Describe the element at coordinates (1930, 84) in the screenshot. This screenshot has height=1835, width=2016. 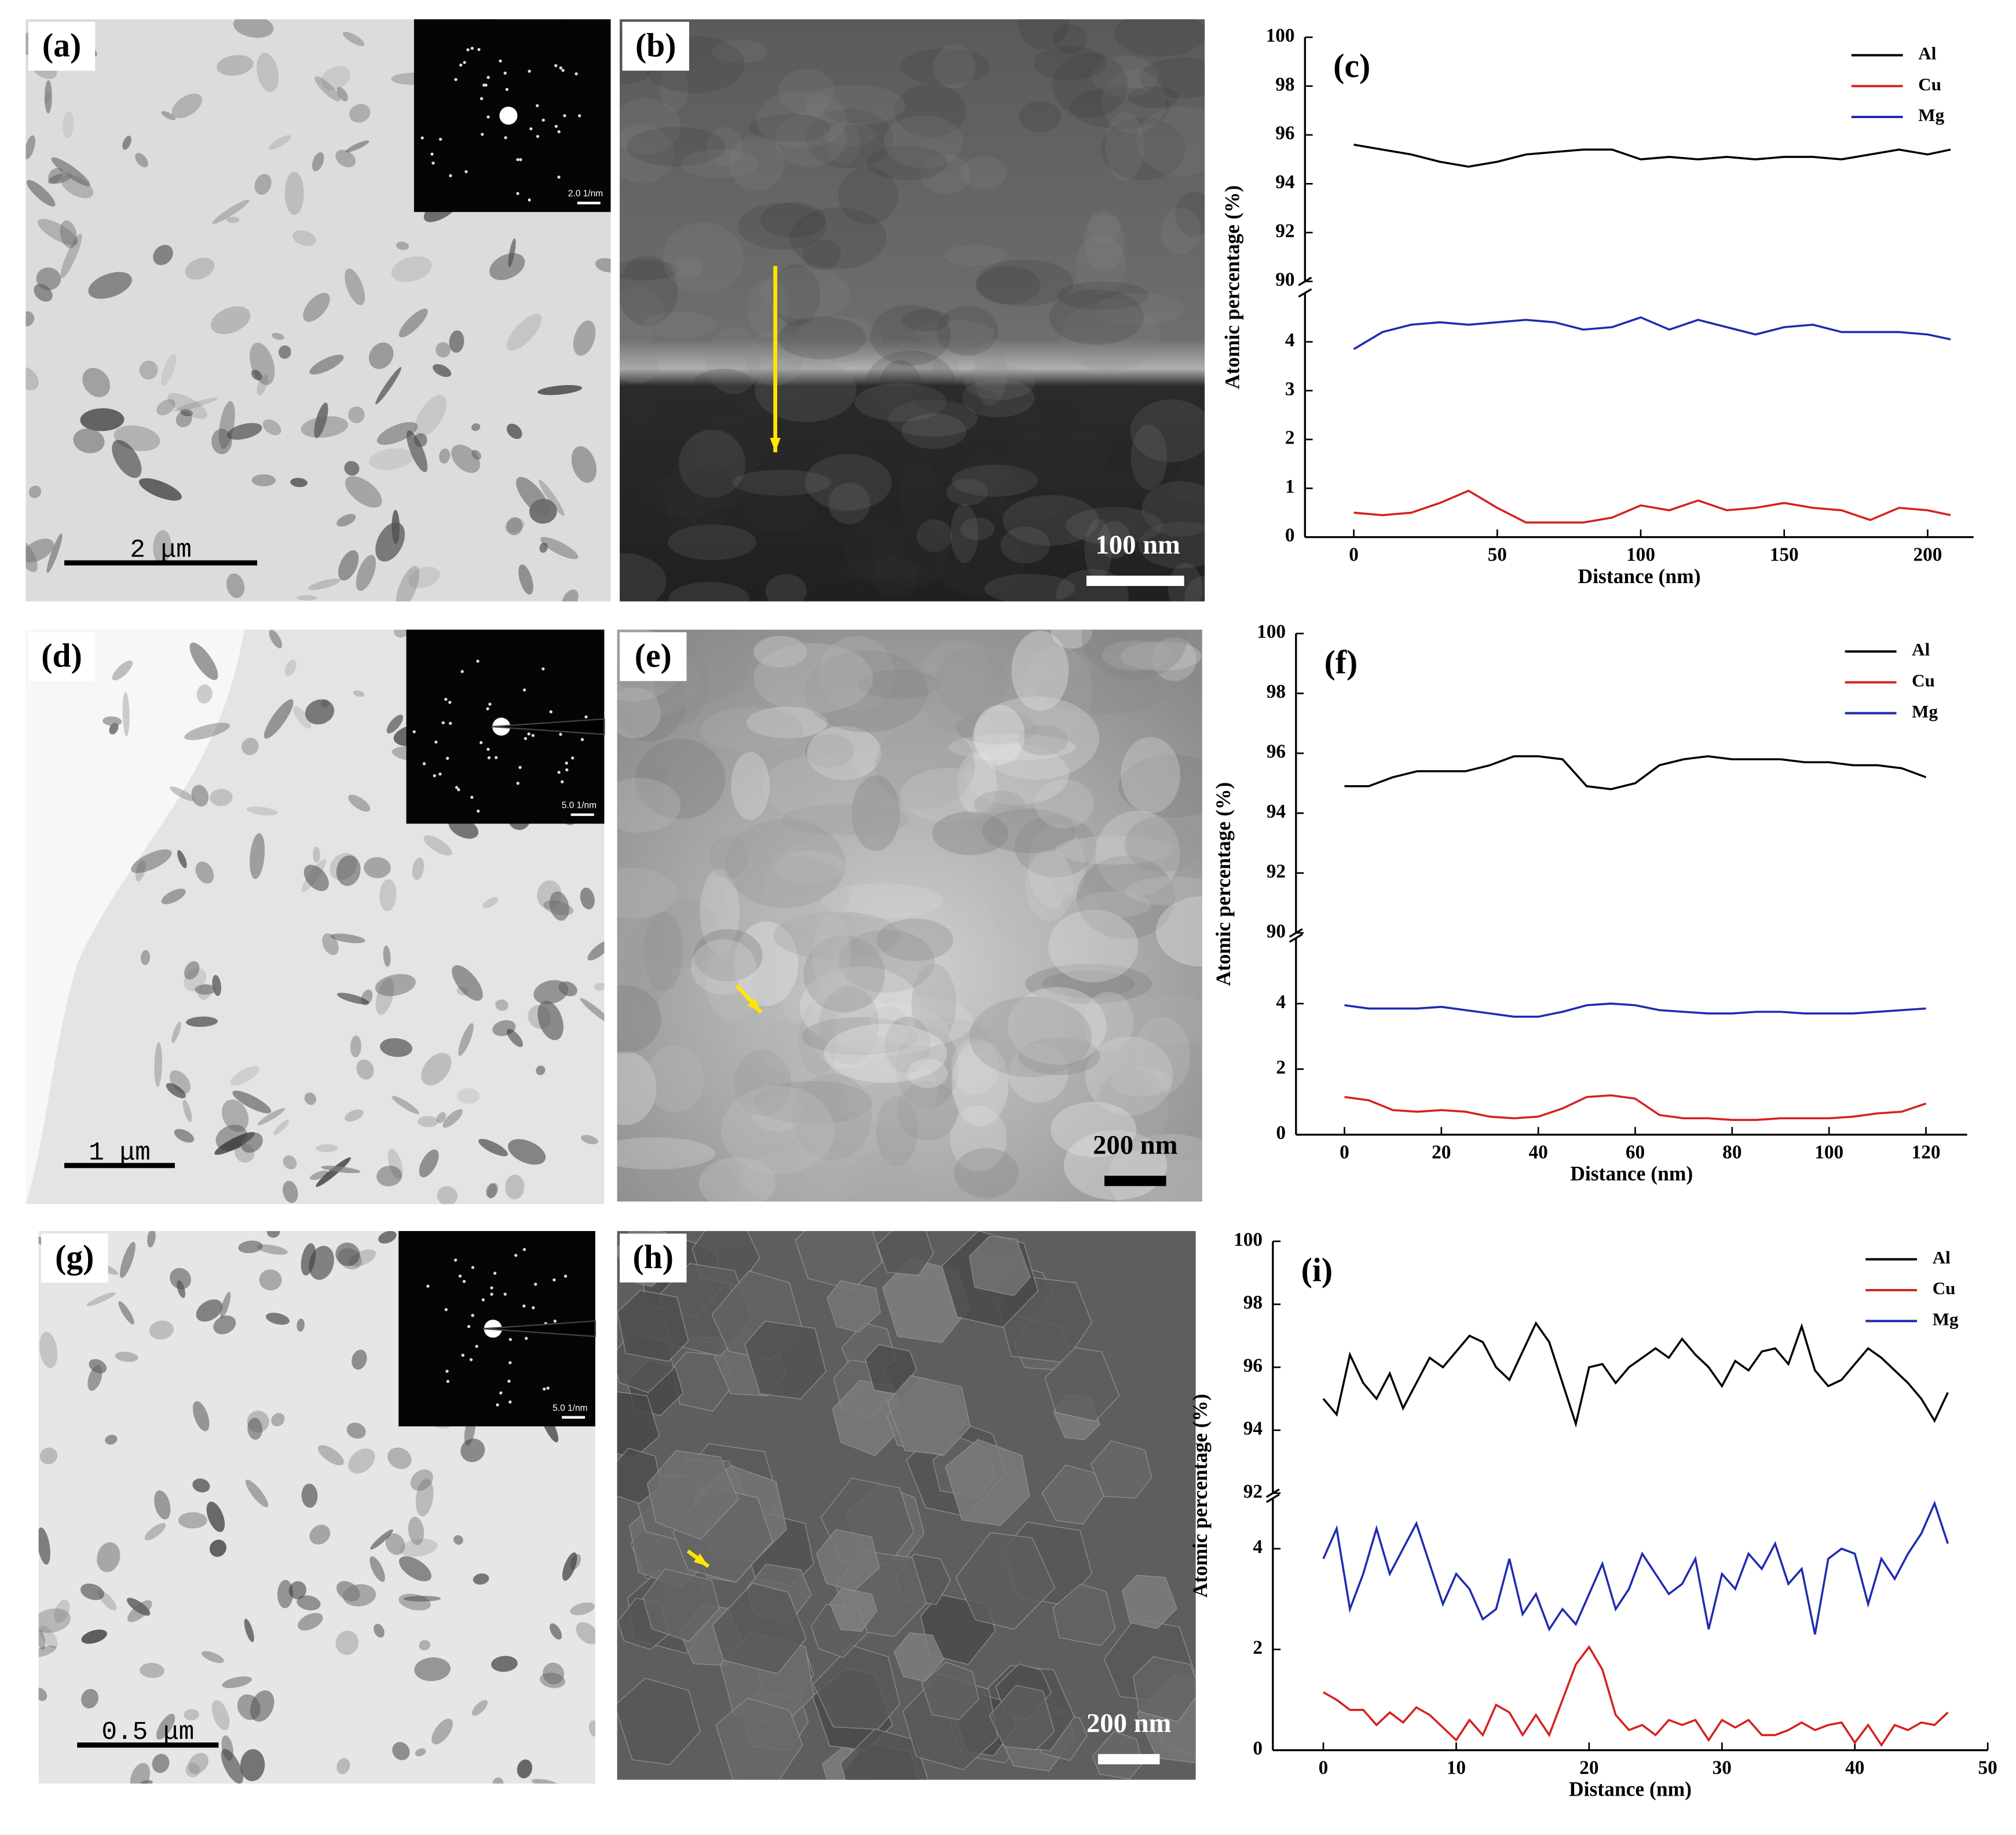
I see `legend-label: Cu` at that location.